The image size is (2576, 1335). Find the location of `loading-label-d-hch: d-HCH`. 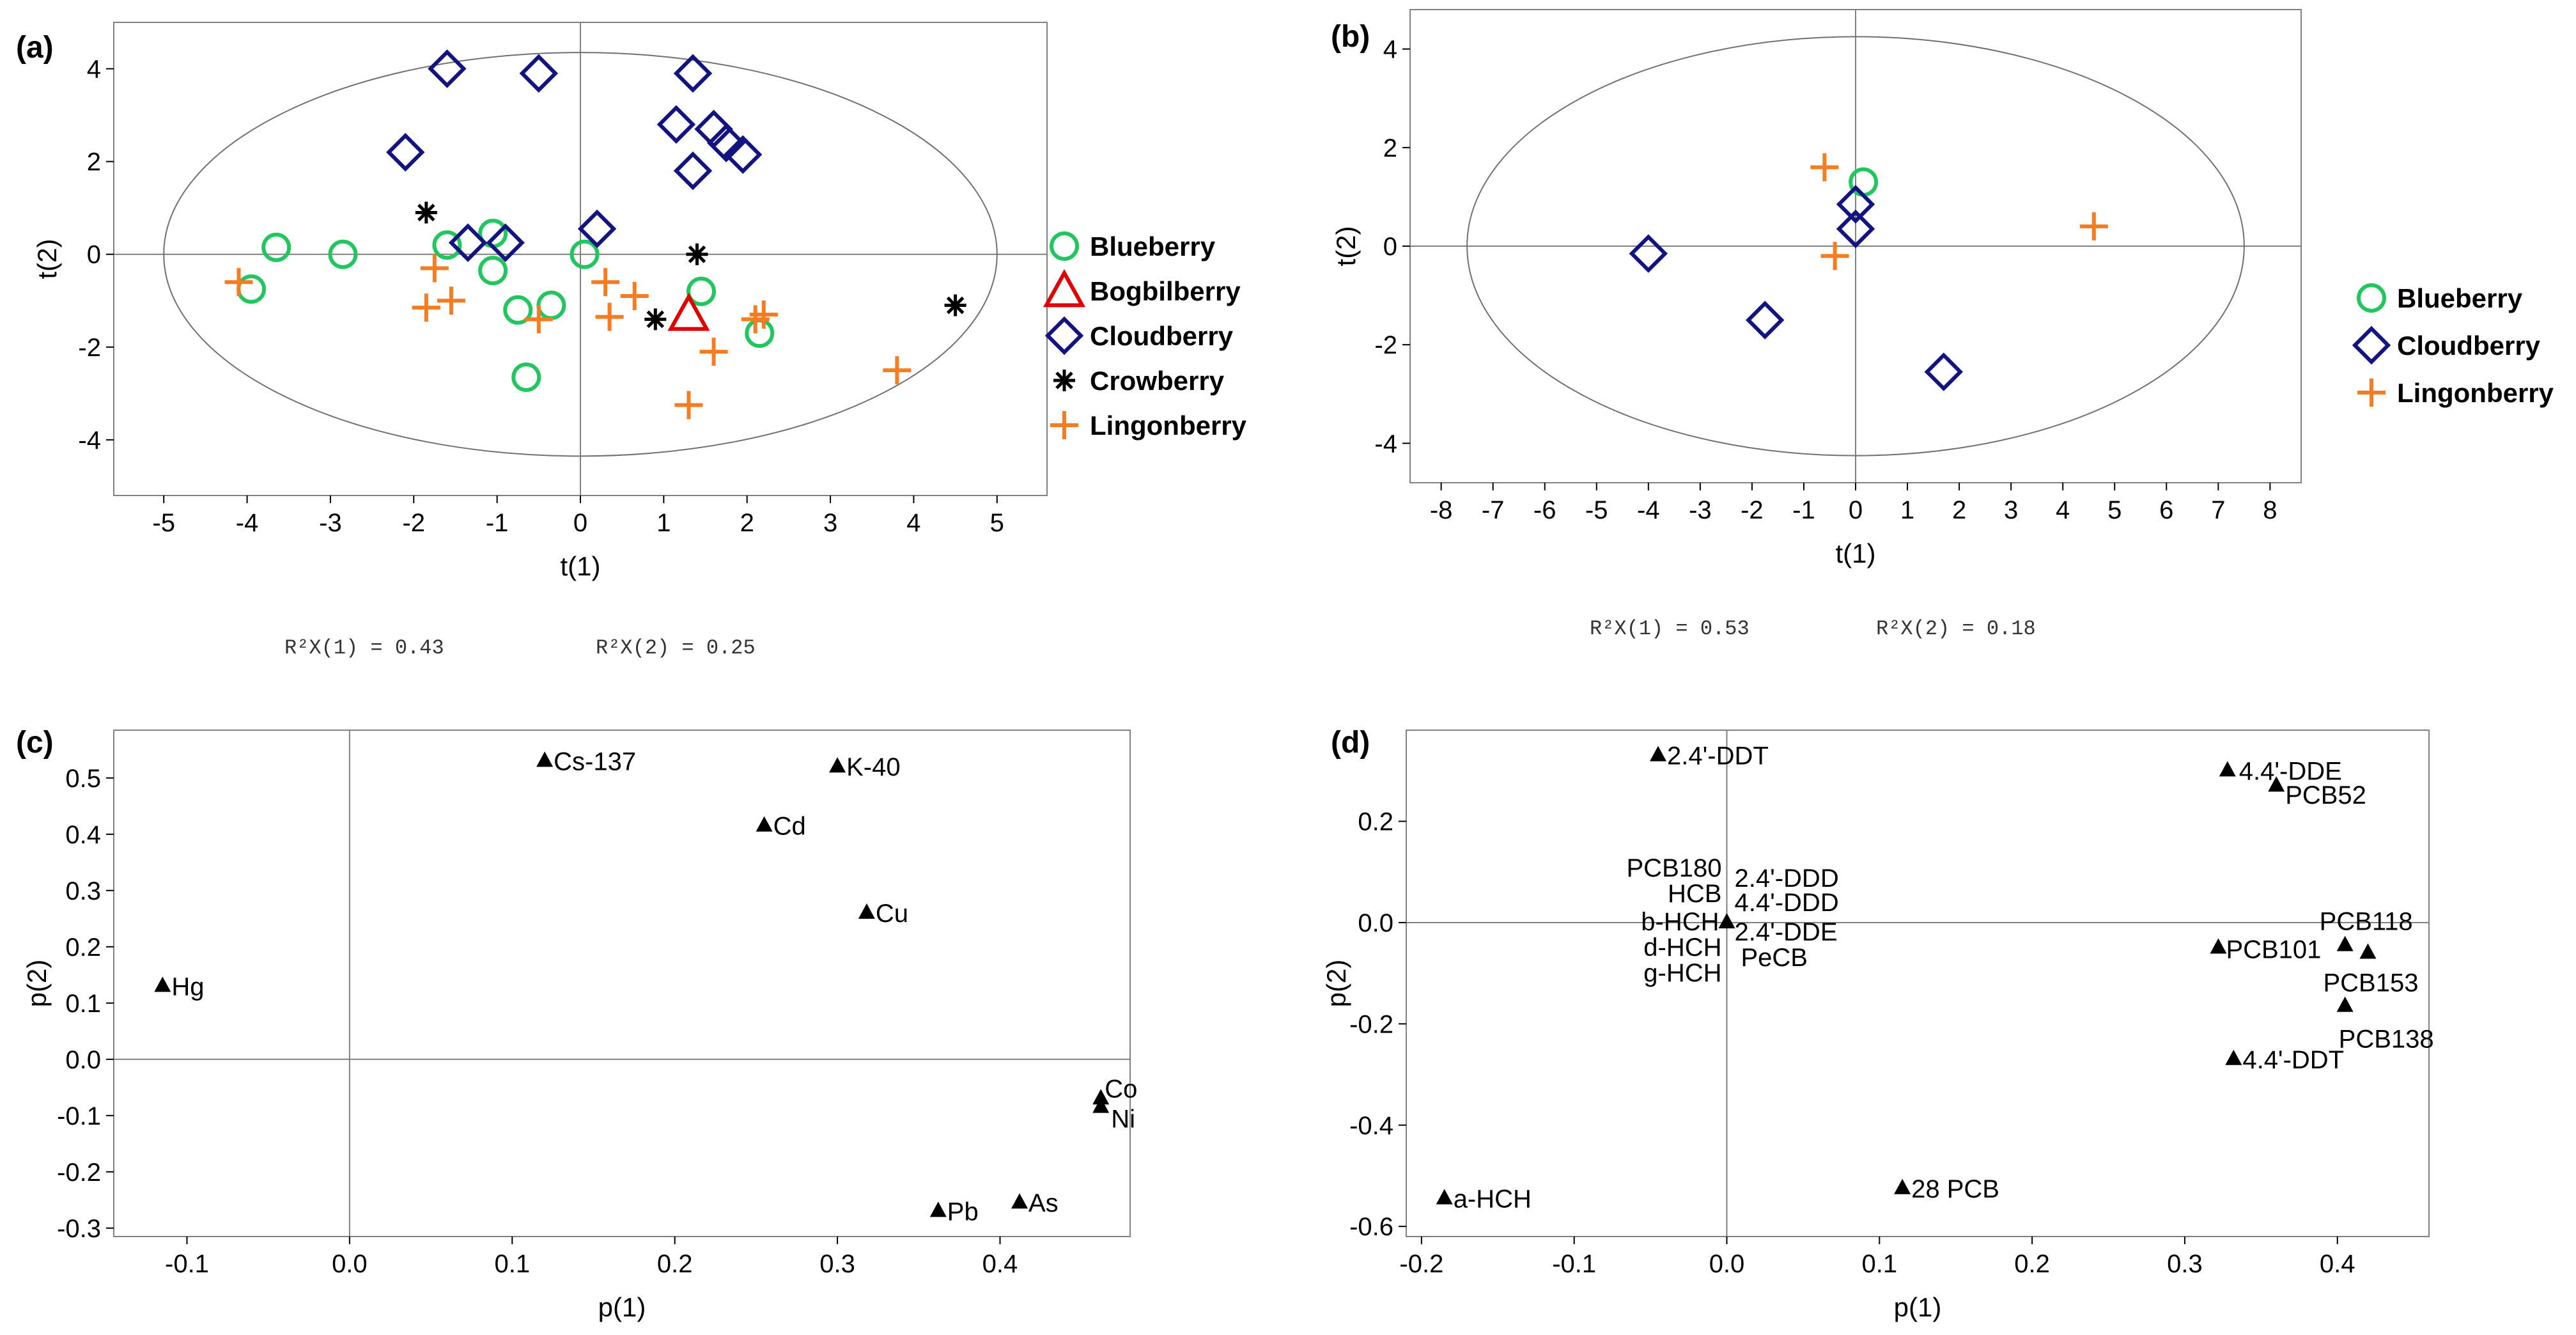

loading-label-d-hch: d-HCH is located at coordinates (1682, 947).